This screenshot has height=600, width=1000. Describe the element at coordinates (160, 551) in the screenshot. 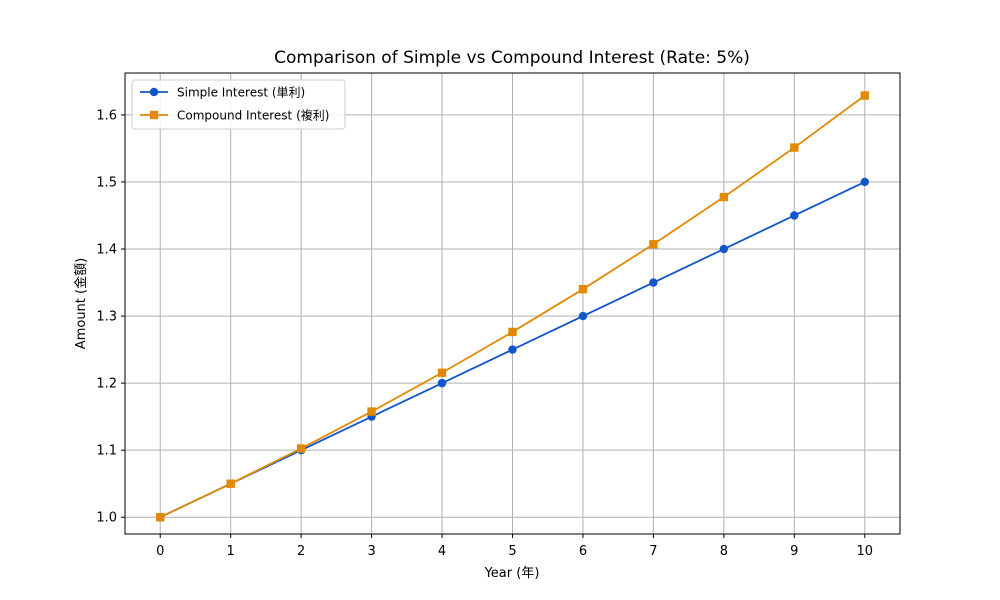

I see `x-tick-label: 0` at that location.